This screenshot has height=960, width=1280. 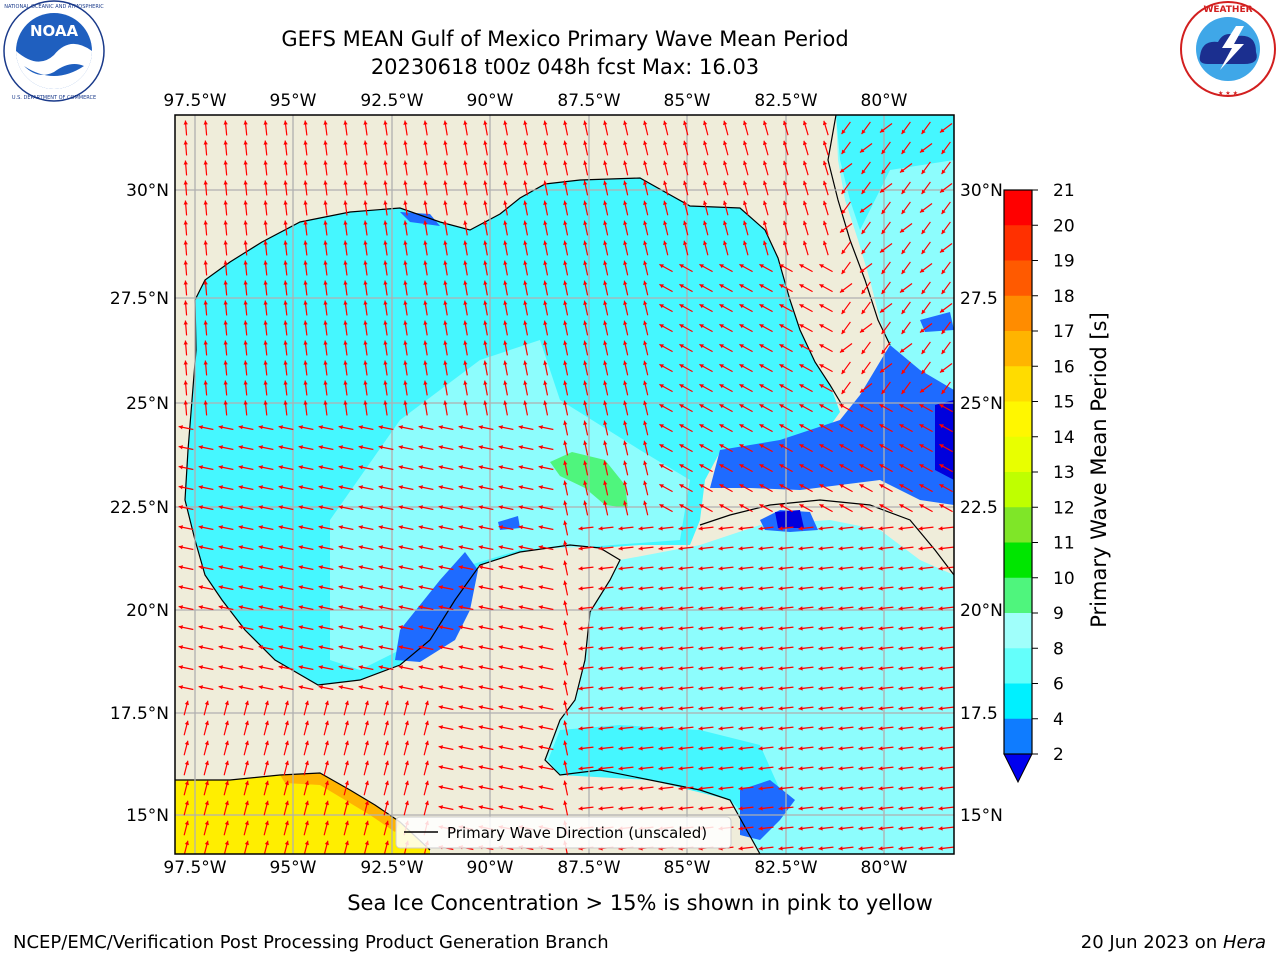 I want to click on lon-label-bottom: 87.5°W, so click(x=588, y=868).